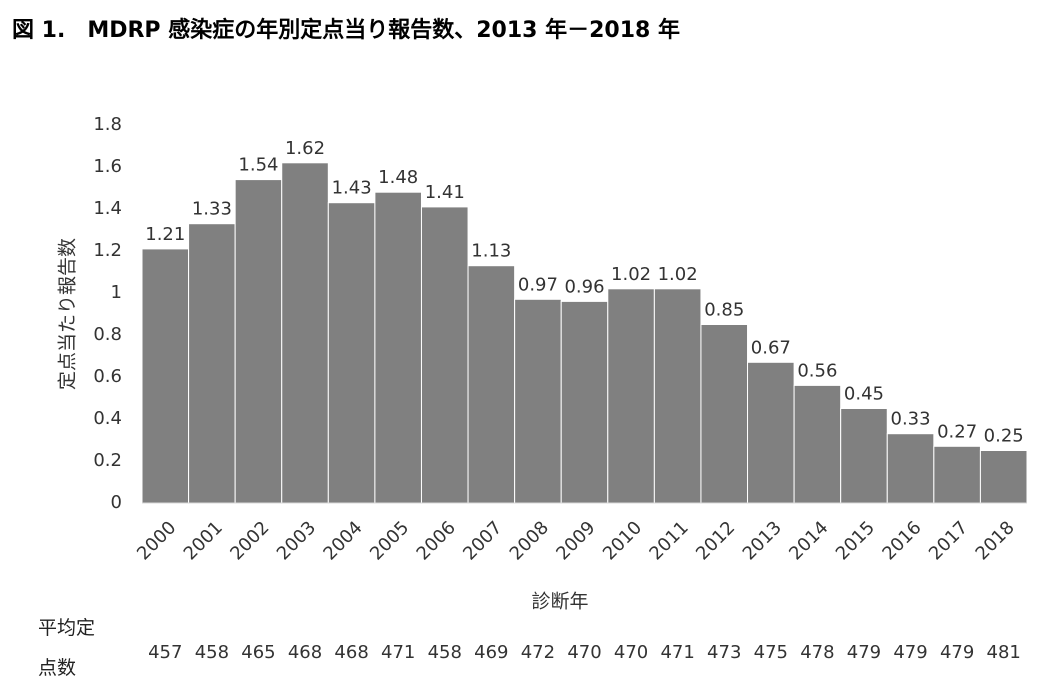 This screenshot has height=689, width=1040. I want to click on x-tick-label: 2018, so click(995, 540).